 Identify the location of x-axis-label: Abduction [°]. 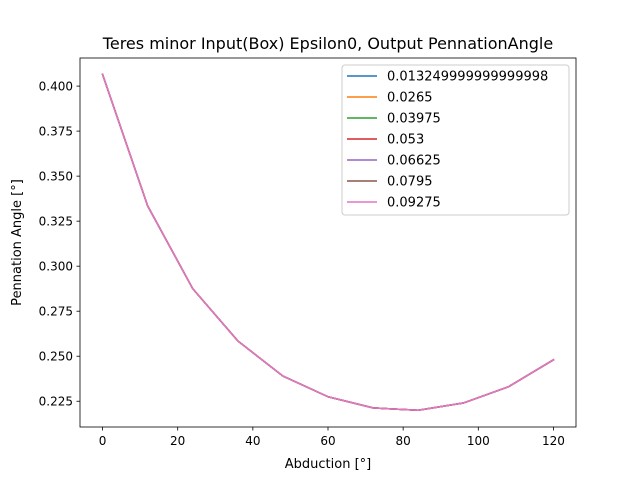
(328, 464).